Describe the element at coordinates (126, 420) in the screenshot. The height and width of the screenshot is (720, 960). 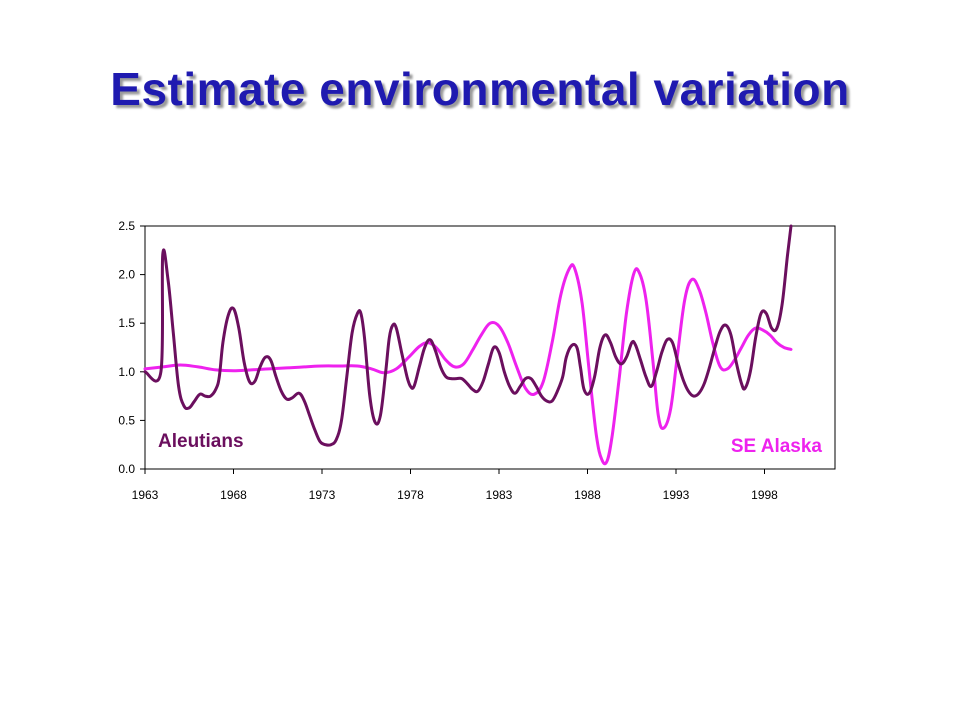
I see `y-tick-label: 0.5` at that location.